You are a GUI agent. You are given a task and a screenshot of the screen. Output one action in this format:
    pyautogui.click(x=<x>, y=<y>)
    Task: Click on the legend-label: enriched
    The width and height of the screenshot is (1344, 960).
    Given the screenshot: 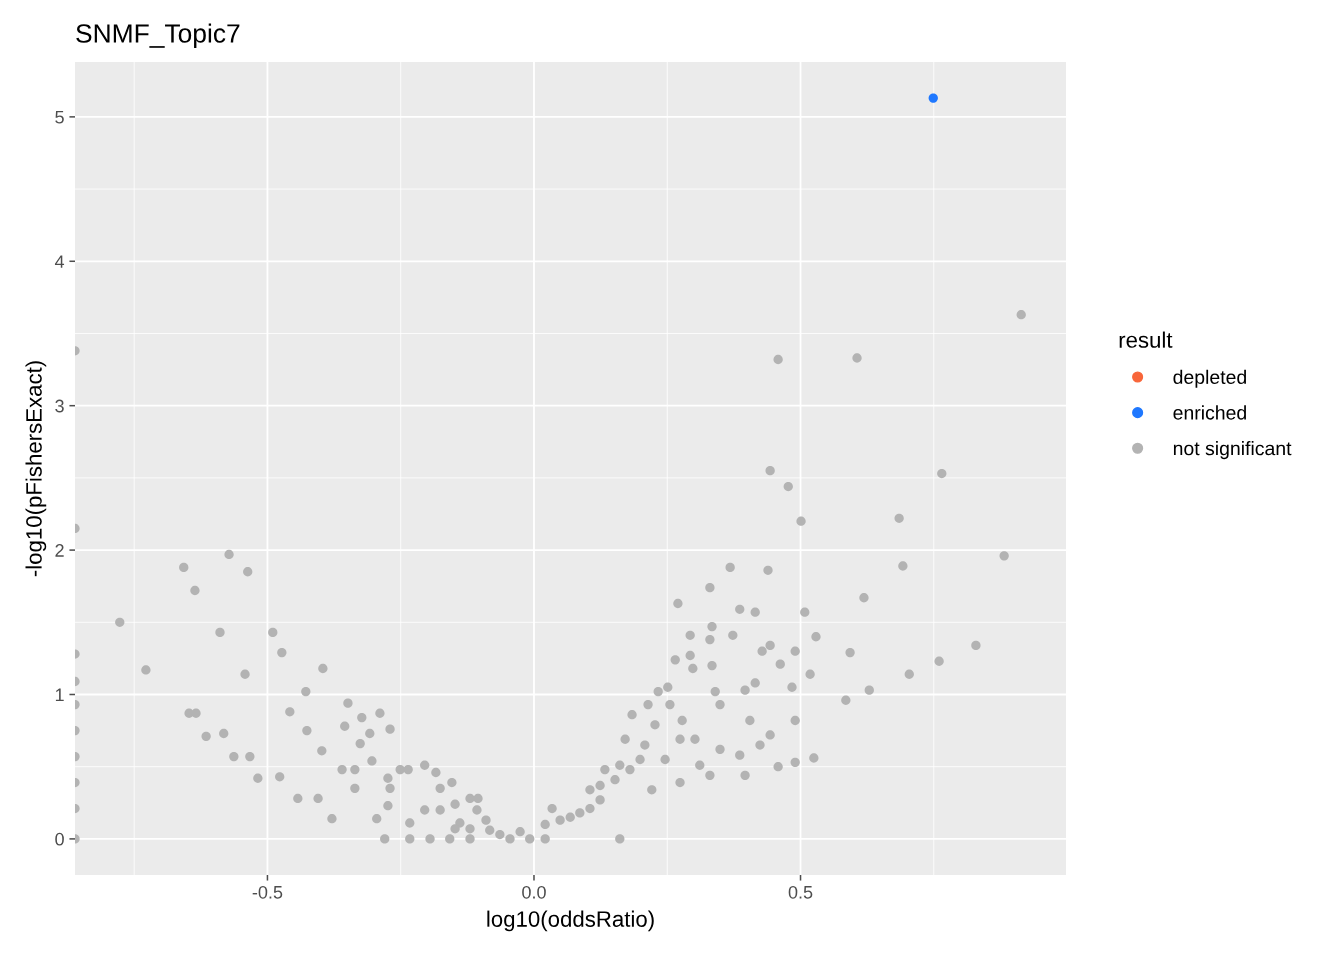 What is the action you would take?
    pyautogui.click(x=1209, y=412)
    